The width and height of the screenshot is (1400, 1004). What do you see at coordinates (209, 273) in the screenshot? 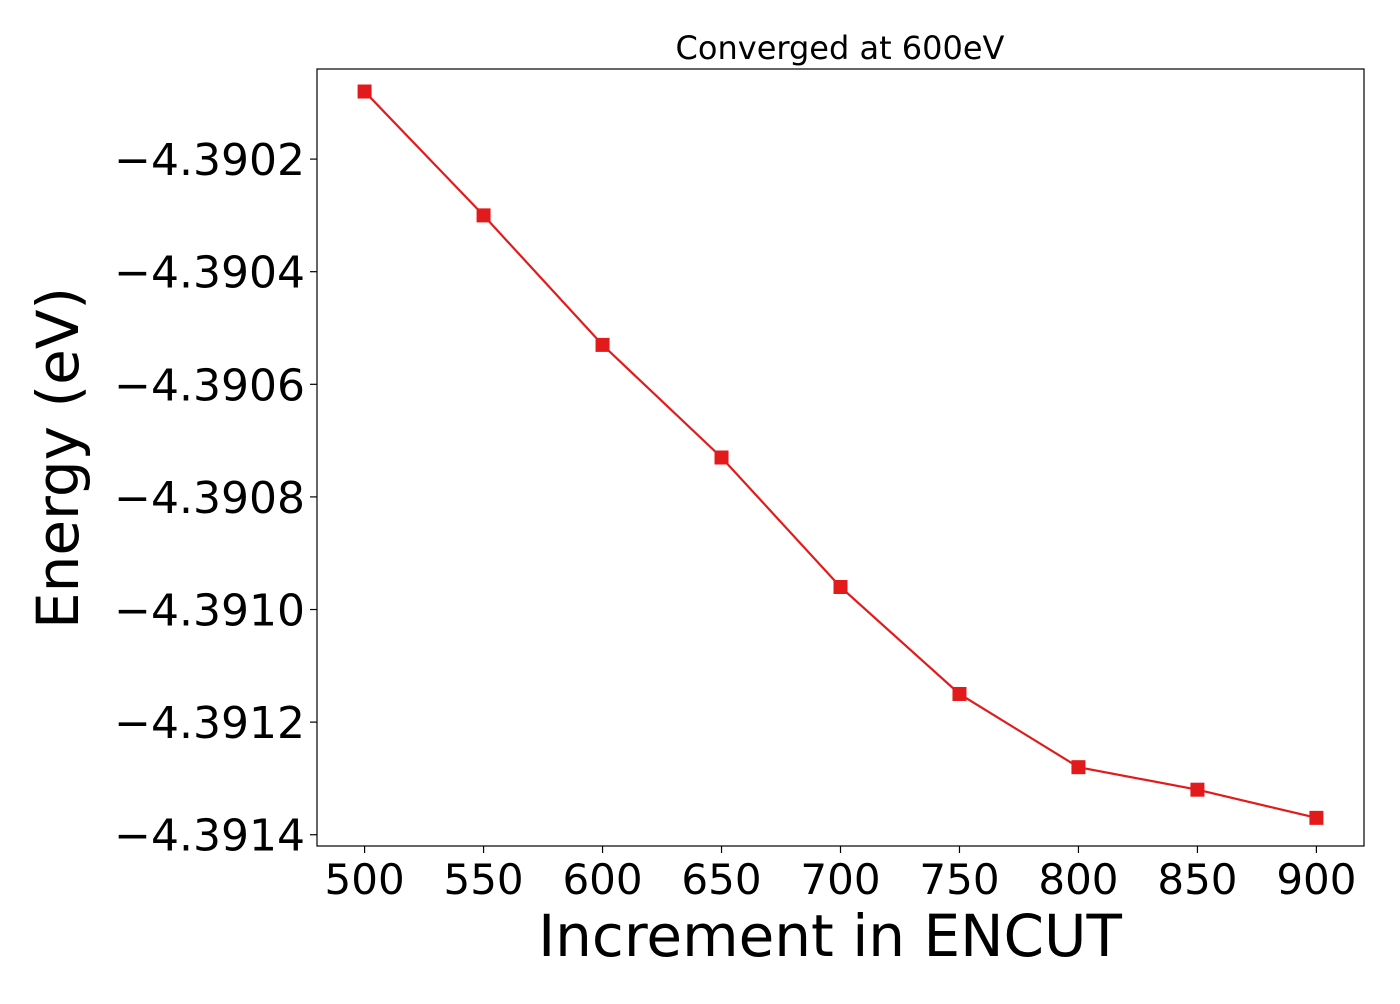
I see `y-tick-label: −4.3904` at bounding box center [209, 273].